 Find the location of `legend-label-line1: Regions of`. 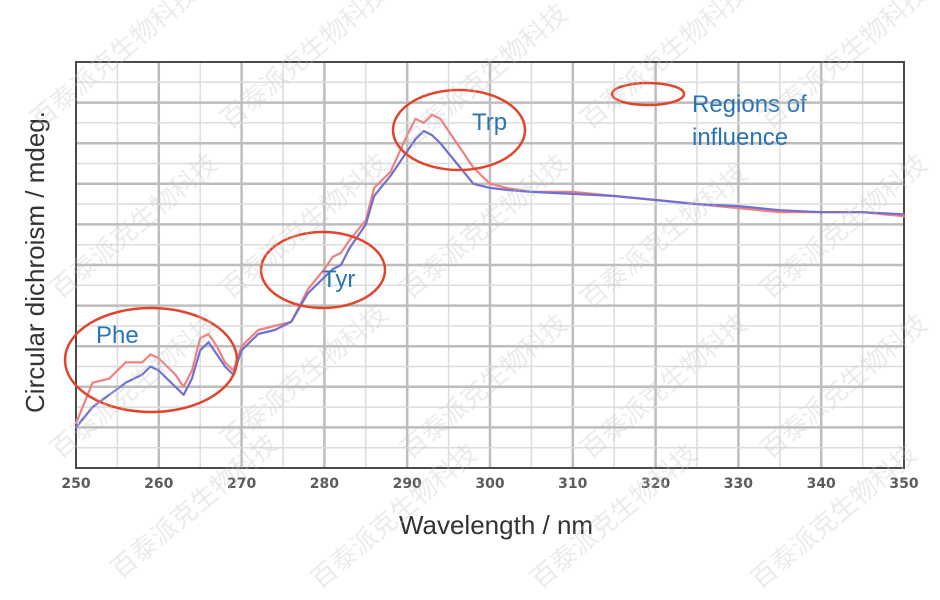

legend-label-line1: Regions of is located at coordinates (749, 104).